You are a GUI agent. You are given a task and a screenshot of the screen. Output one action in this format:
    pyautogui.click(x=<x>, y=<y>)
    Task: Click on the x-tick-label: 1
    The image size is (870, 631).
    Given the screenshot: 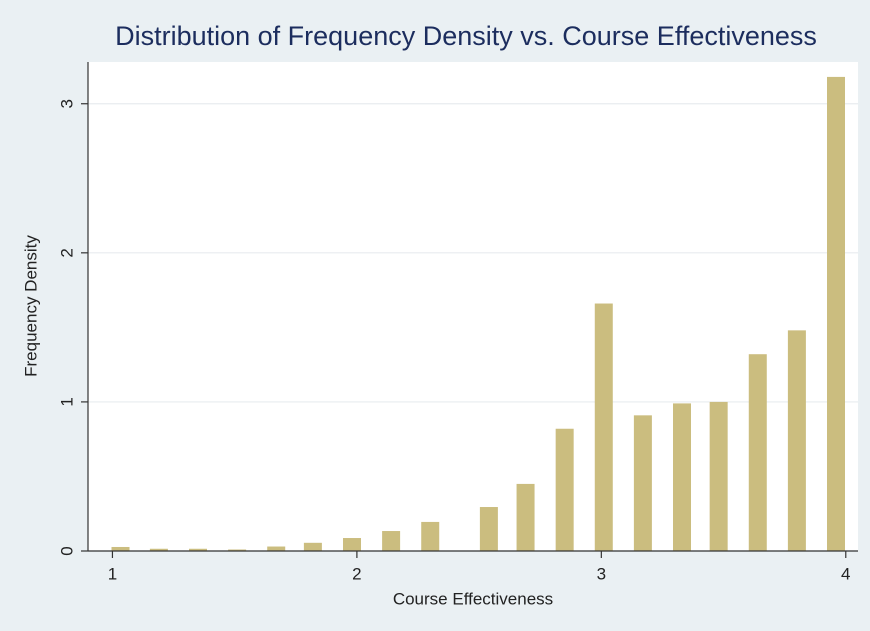 What is the action you would take?
    pyautogui.click(x=112, y=573)
    